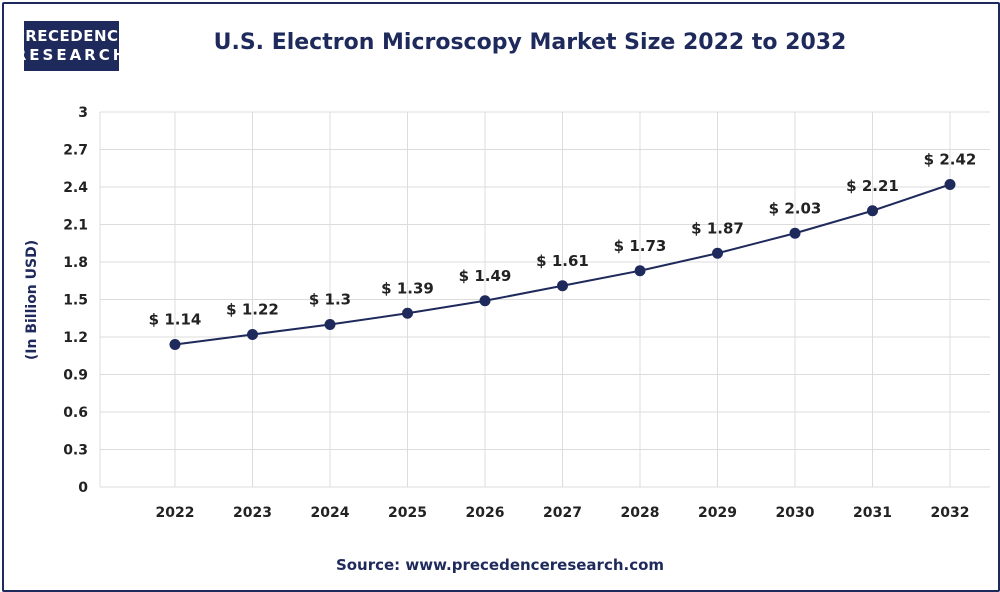  I want to click on data-label: $ 1.39, so click(407, 288).